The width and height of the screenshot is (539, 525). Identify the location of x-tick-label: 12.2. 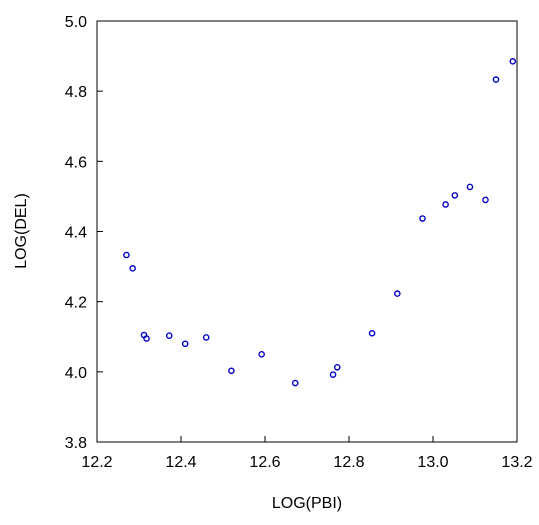
(96, 462).